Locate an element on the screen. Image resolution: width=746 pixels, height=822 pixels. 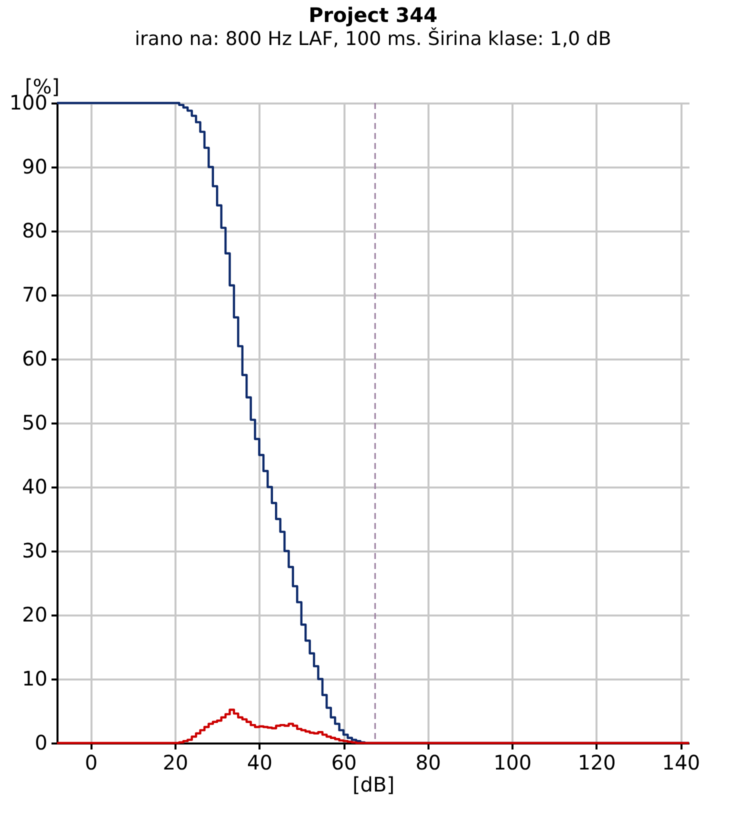
y-tick-label: 0 is located at coordinates (41, 742).